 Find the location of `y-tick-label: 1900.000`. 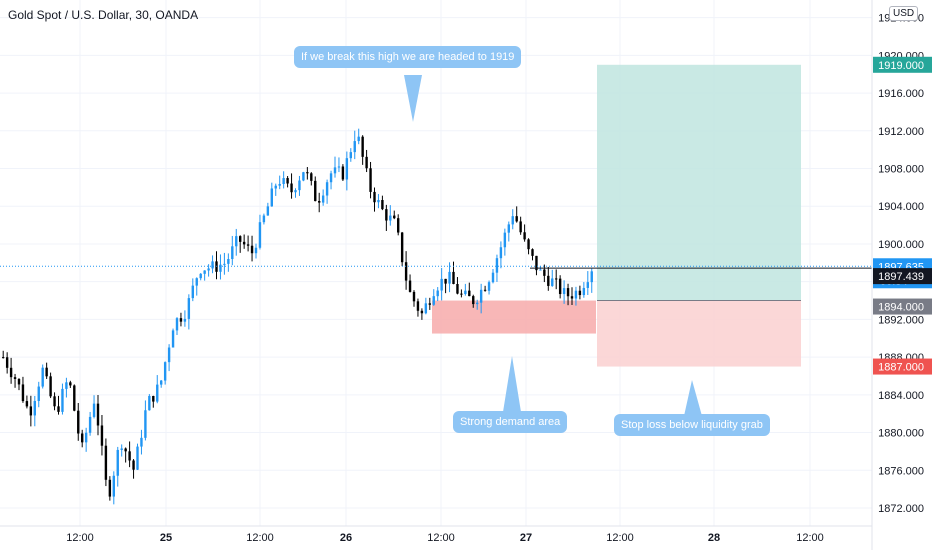

y-tick-label: 1900.000 is located at coordinates (901, 245).